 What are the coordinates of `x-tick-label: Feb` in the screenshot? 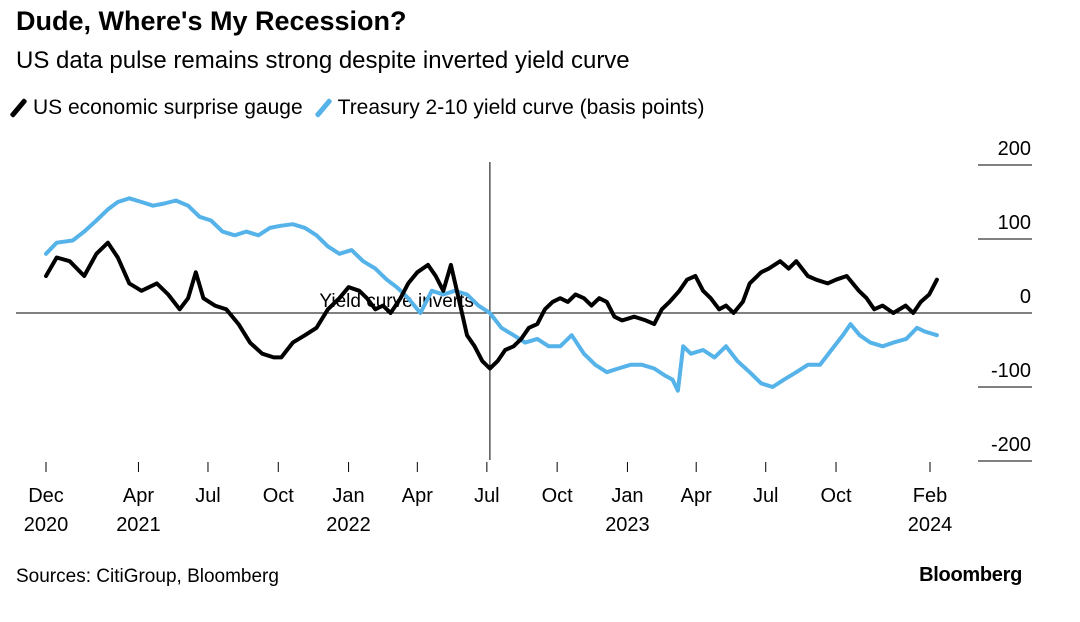 It's located at (930, 496).